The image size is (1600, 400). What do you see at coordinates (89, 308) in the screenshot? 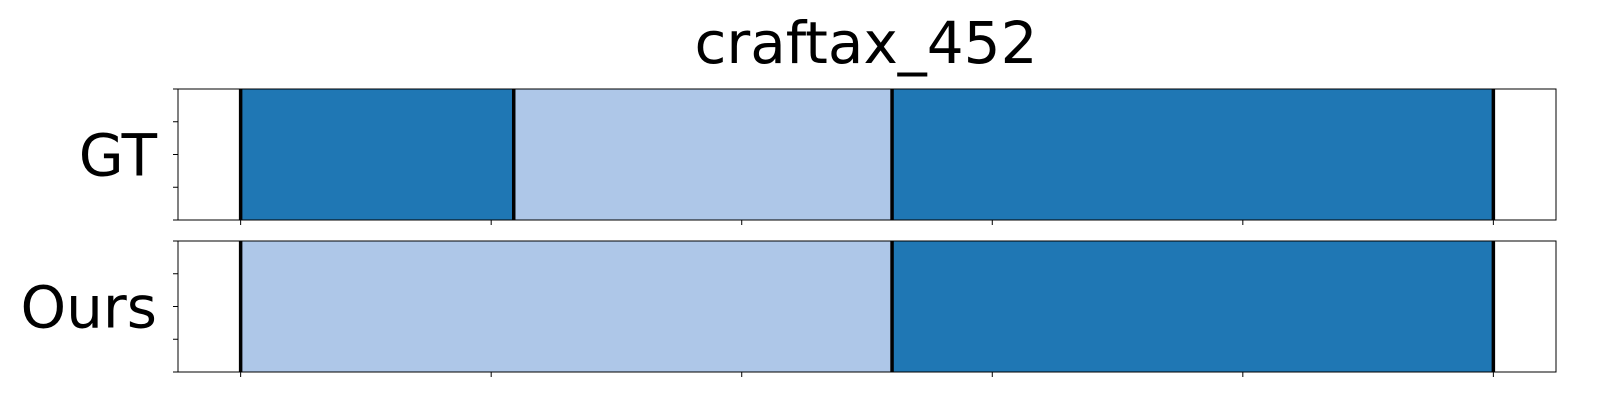
I see `row-label-ours: Ours` at bounding box center [89, 308].